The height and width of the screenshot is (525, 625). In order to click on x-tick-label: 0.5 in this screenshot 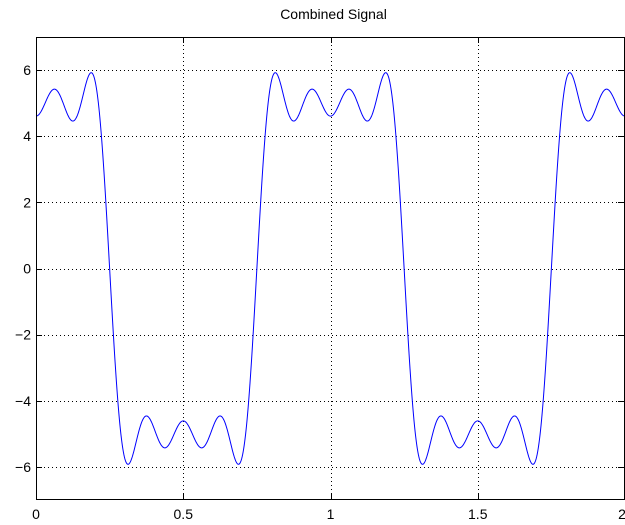, I will do `click(184, 514)`.